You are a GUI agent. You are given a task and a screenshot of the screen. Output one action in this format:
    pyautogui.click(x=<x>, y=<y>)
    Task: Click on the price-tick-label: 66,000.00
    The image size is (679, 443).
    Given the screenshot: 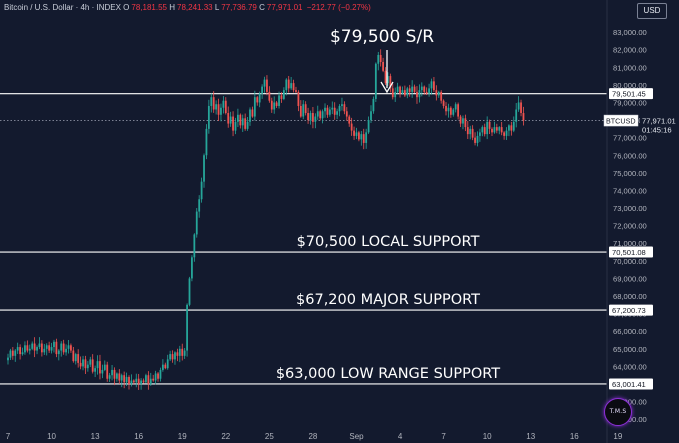 What is the action you would take?
    pyautogui.click(x=630, y=331)
    